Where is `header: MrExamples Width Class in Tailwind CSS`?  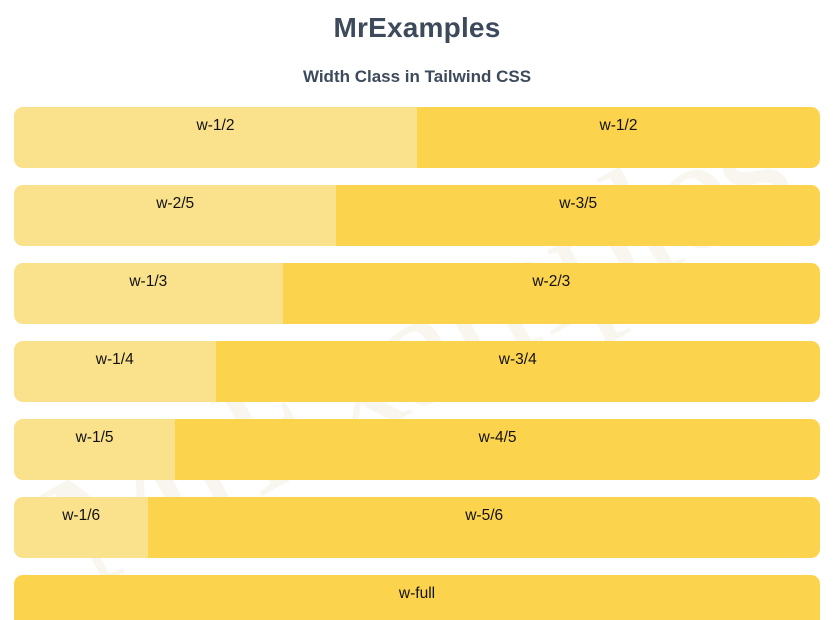 header: MrExamples Width Class in Tailwind CSS is located at coordinates (417, 44).